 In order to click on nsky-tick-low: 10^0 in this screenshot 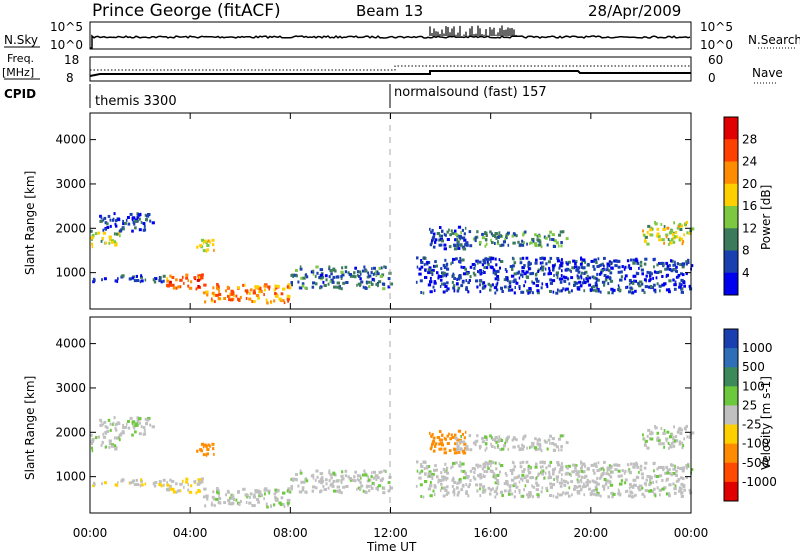, I will do `click(66, 45)`.